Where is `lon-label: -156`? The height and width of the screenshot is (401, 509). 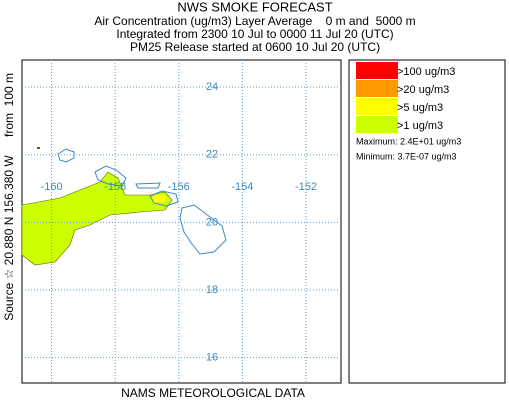 lon-label: -156 is located at coordinates (179, 187).